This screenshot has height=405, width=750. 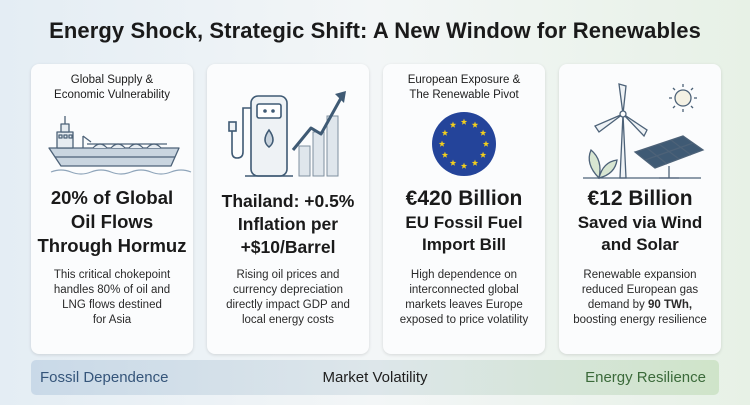 I want to click on body-line: This critical chokepoint, so click(x=112, y=275).